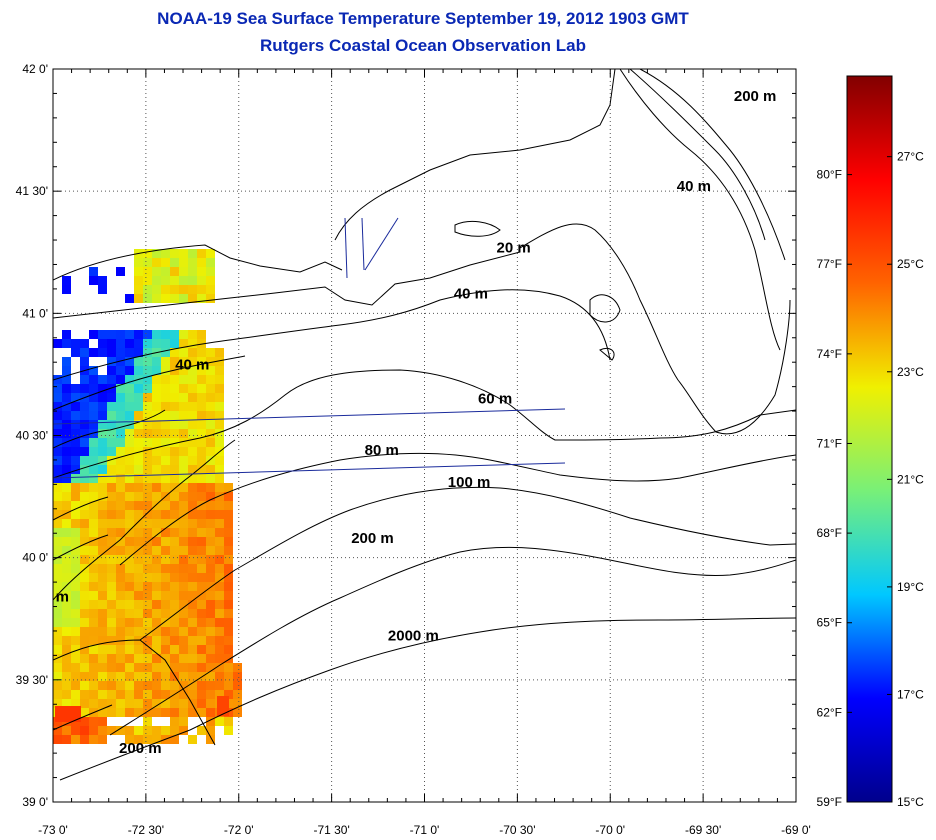 Image resolution: width=936 pixels, height=840 pixels. I want to click on lon-tick-label: -73 0', so click(53, 830).